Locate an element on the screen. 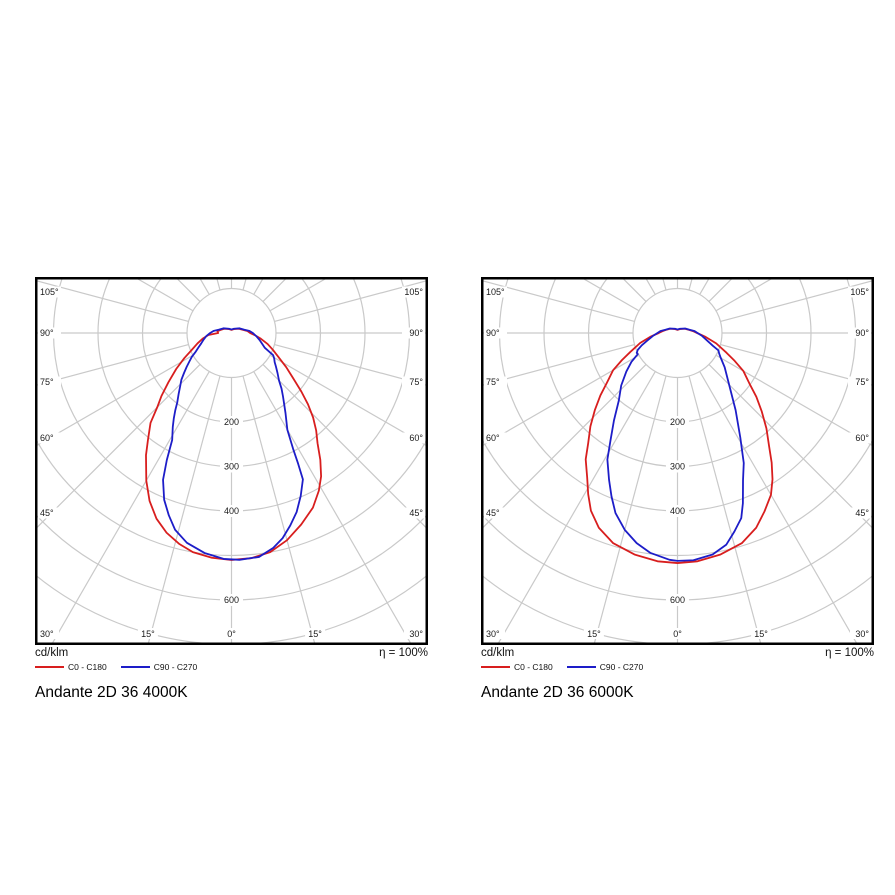 The image size is (895, 895). chart-title: Andante 2D 36 4000K is located at coordinates (111, 692).